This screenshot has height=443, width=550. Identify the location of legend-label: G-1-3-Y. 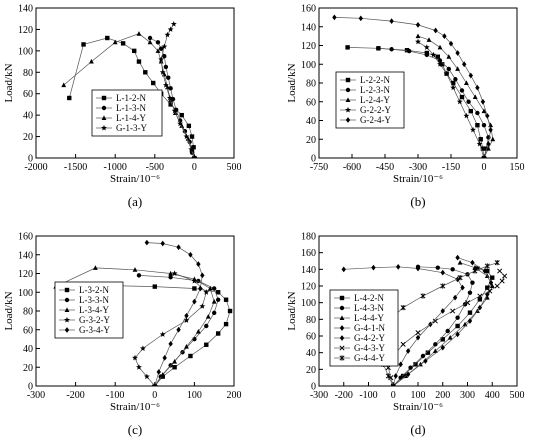
(131, 128).